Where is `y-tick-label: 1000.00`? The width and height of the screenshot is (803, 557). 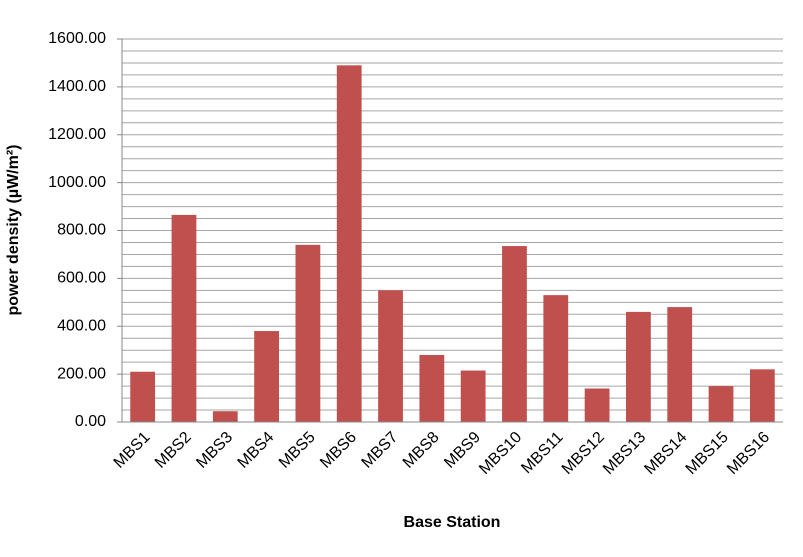
y-tick-label: 1000.00 is located at coordinates (77, 182).